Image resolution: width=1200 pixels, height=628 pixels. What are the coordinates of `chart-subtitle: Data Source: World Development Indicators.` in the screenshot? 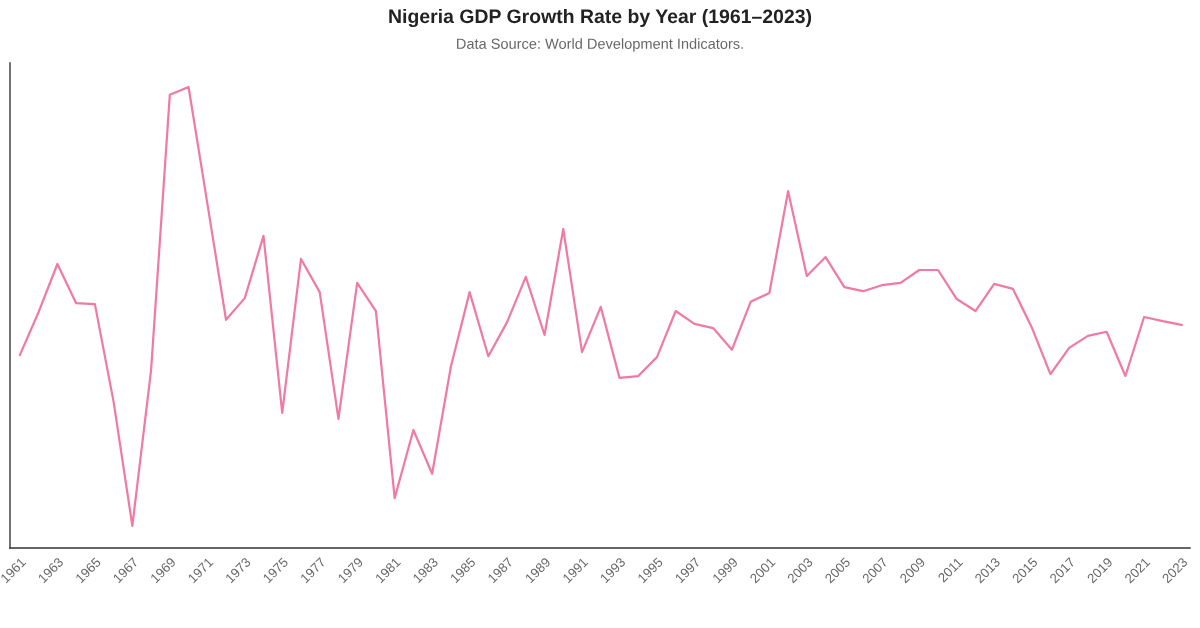 It's located at (600, 45).